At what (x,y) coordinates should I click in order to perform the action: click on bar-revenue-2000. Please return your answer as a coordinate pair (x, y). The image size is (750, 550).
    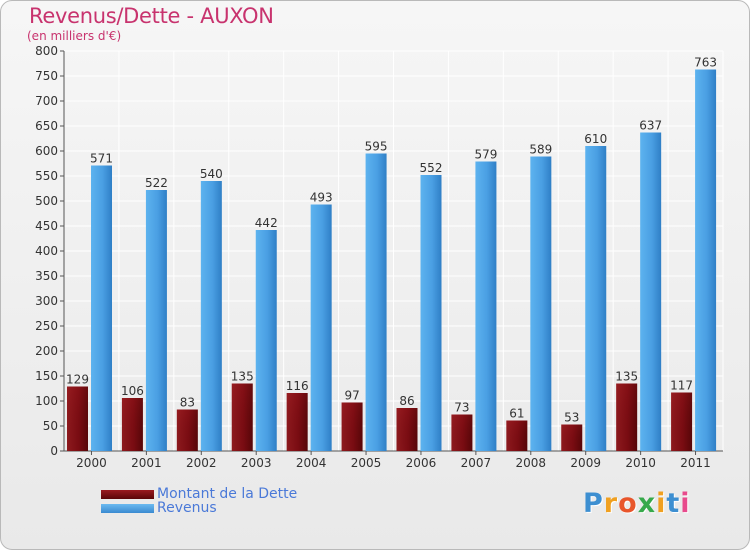
    Looking at the image, I should click on (101, 308).